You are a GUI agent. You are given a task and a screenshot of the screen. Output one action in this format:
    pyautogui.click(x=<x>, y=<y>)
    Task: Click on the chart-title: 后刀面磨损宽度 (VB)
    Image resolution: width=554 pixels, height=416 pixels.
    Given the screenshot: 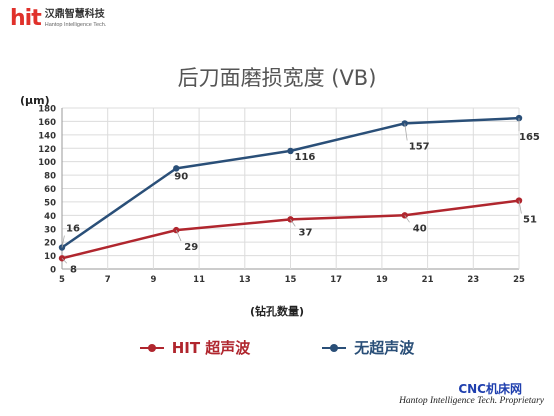 What is the action you would take?
    pyautogui.click(x=277, y=78)
    